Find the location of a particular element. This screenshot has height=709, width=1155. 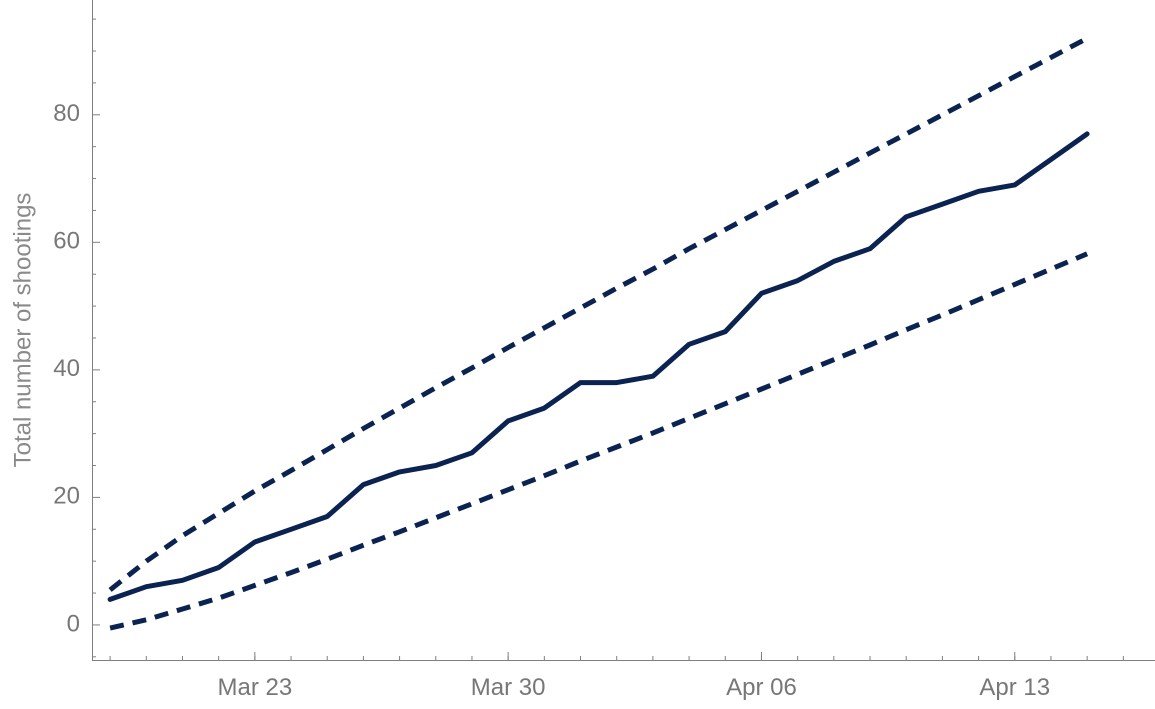

y-ticks: 0 20 40 60 80 is located at coordinates (76, 368).